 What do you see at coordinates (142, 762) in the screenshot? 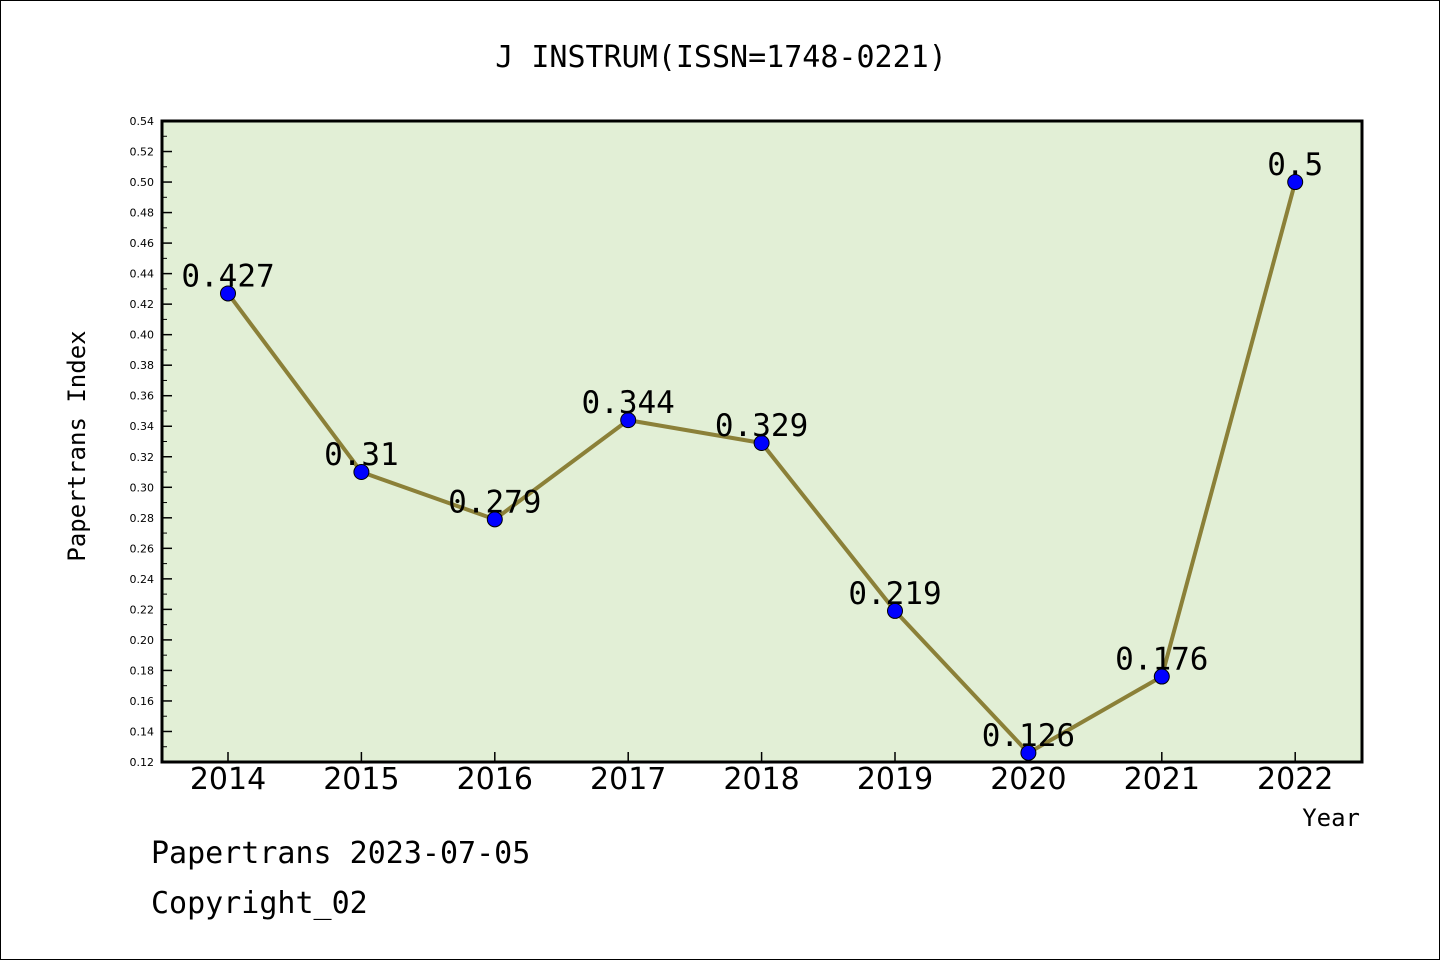
I see `y-tick-label: 0.12` at bounding box center [142, 762].